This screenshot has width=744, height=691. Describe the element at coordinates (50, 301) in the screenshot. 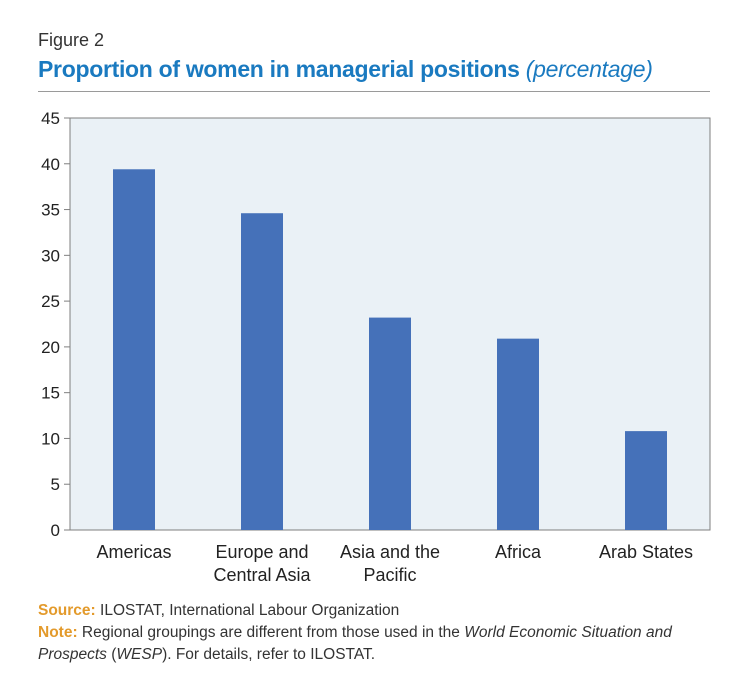

I see `y-tick-label: 25` at that location.